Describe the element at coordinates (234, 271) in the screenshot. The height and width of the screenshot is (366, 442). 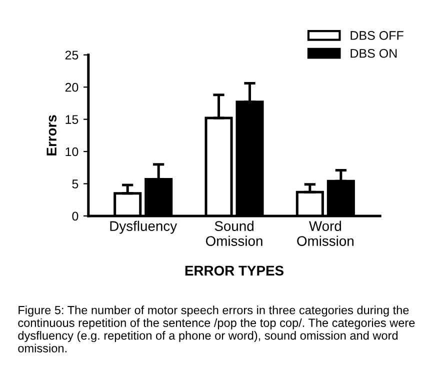
I see `x-axis-title: ERROR TYPES` at that location.